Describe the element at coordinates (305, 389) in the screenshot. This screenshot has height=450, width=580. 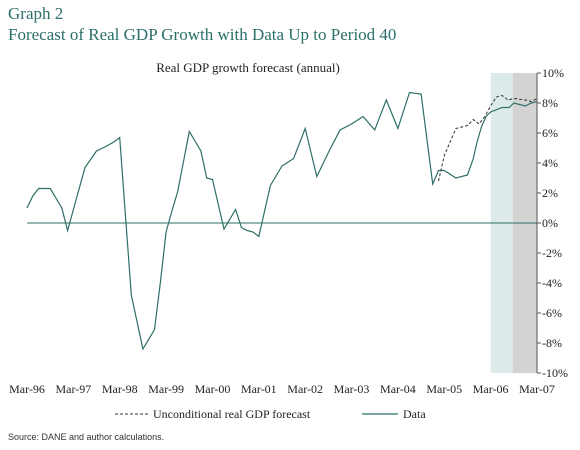
I see `x-tick-label: Mar-02` at that location.